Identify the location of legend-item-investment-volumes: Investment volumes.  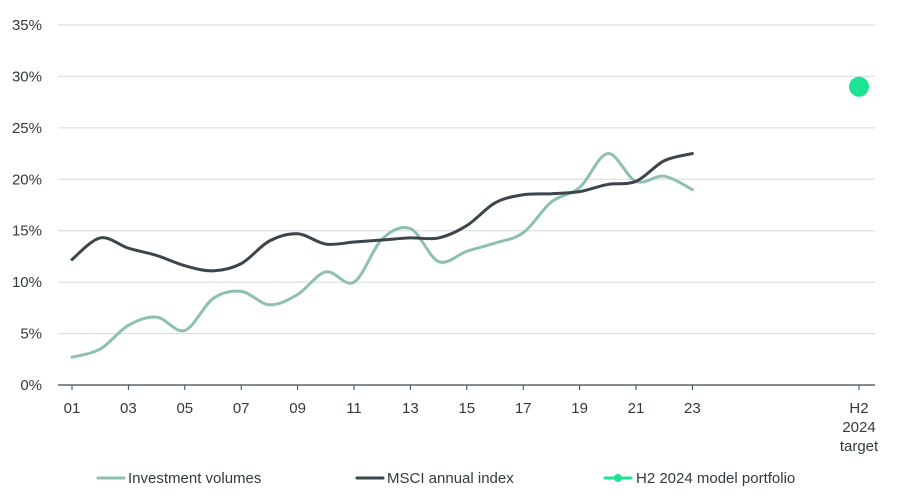
(178, 478).